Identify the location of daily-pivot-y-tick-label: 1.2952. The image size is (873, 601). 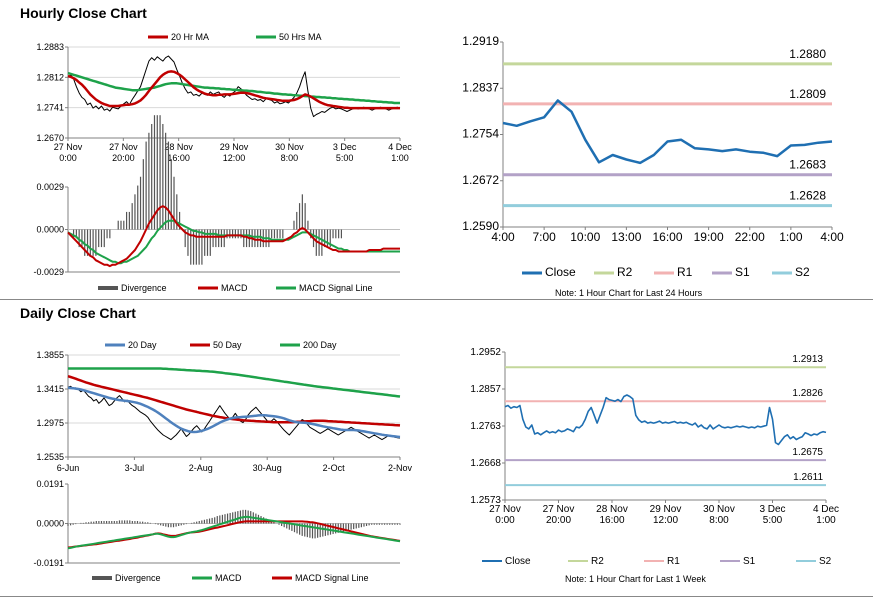
(485, 352).